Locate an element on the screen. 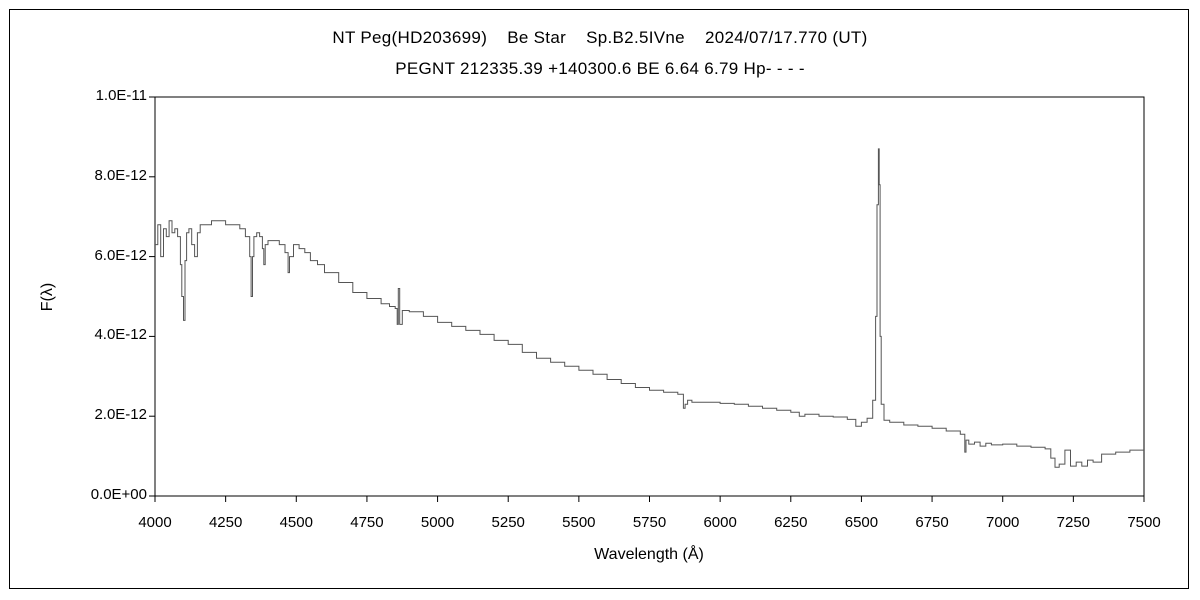  y-axis-label: F(λ) is located at coordinates (47, 297).